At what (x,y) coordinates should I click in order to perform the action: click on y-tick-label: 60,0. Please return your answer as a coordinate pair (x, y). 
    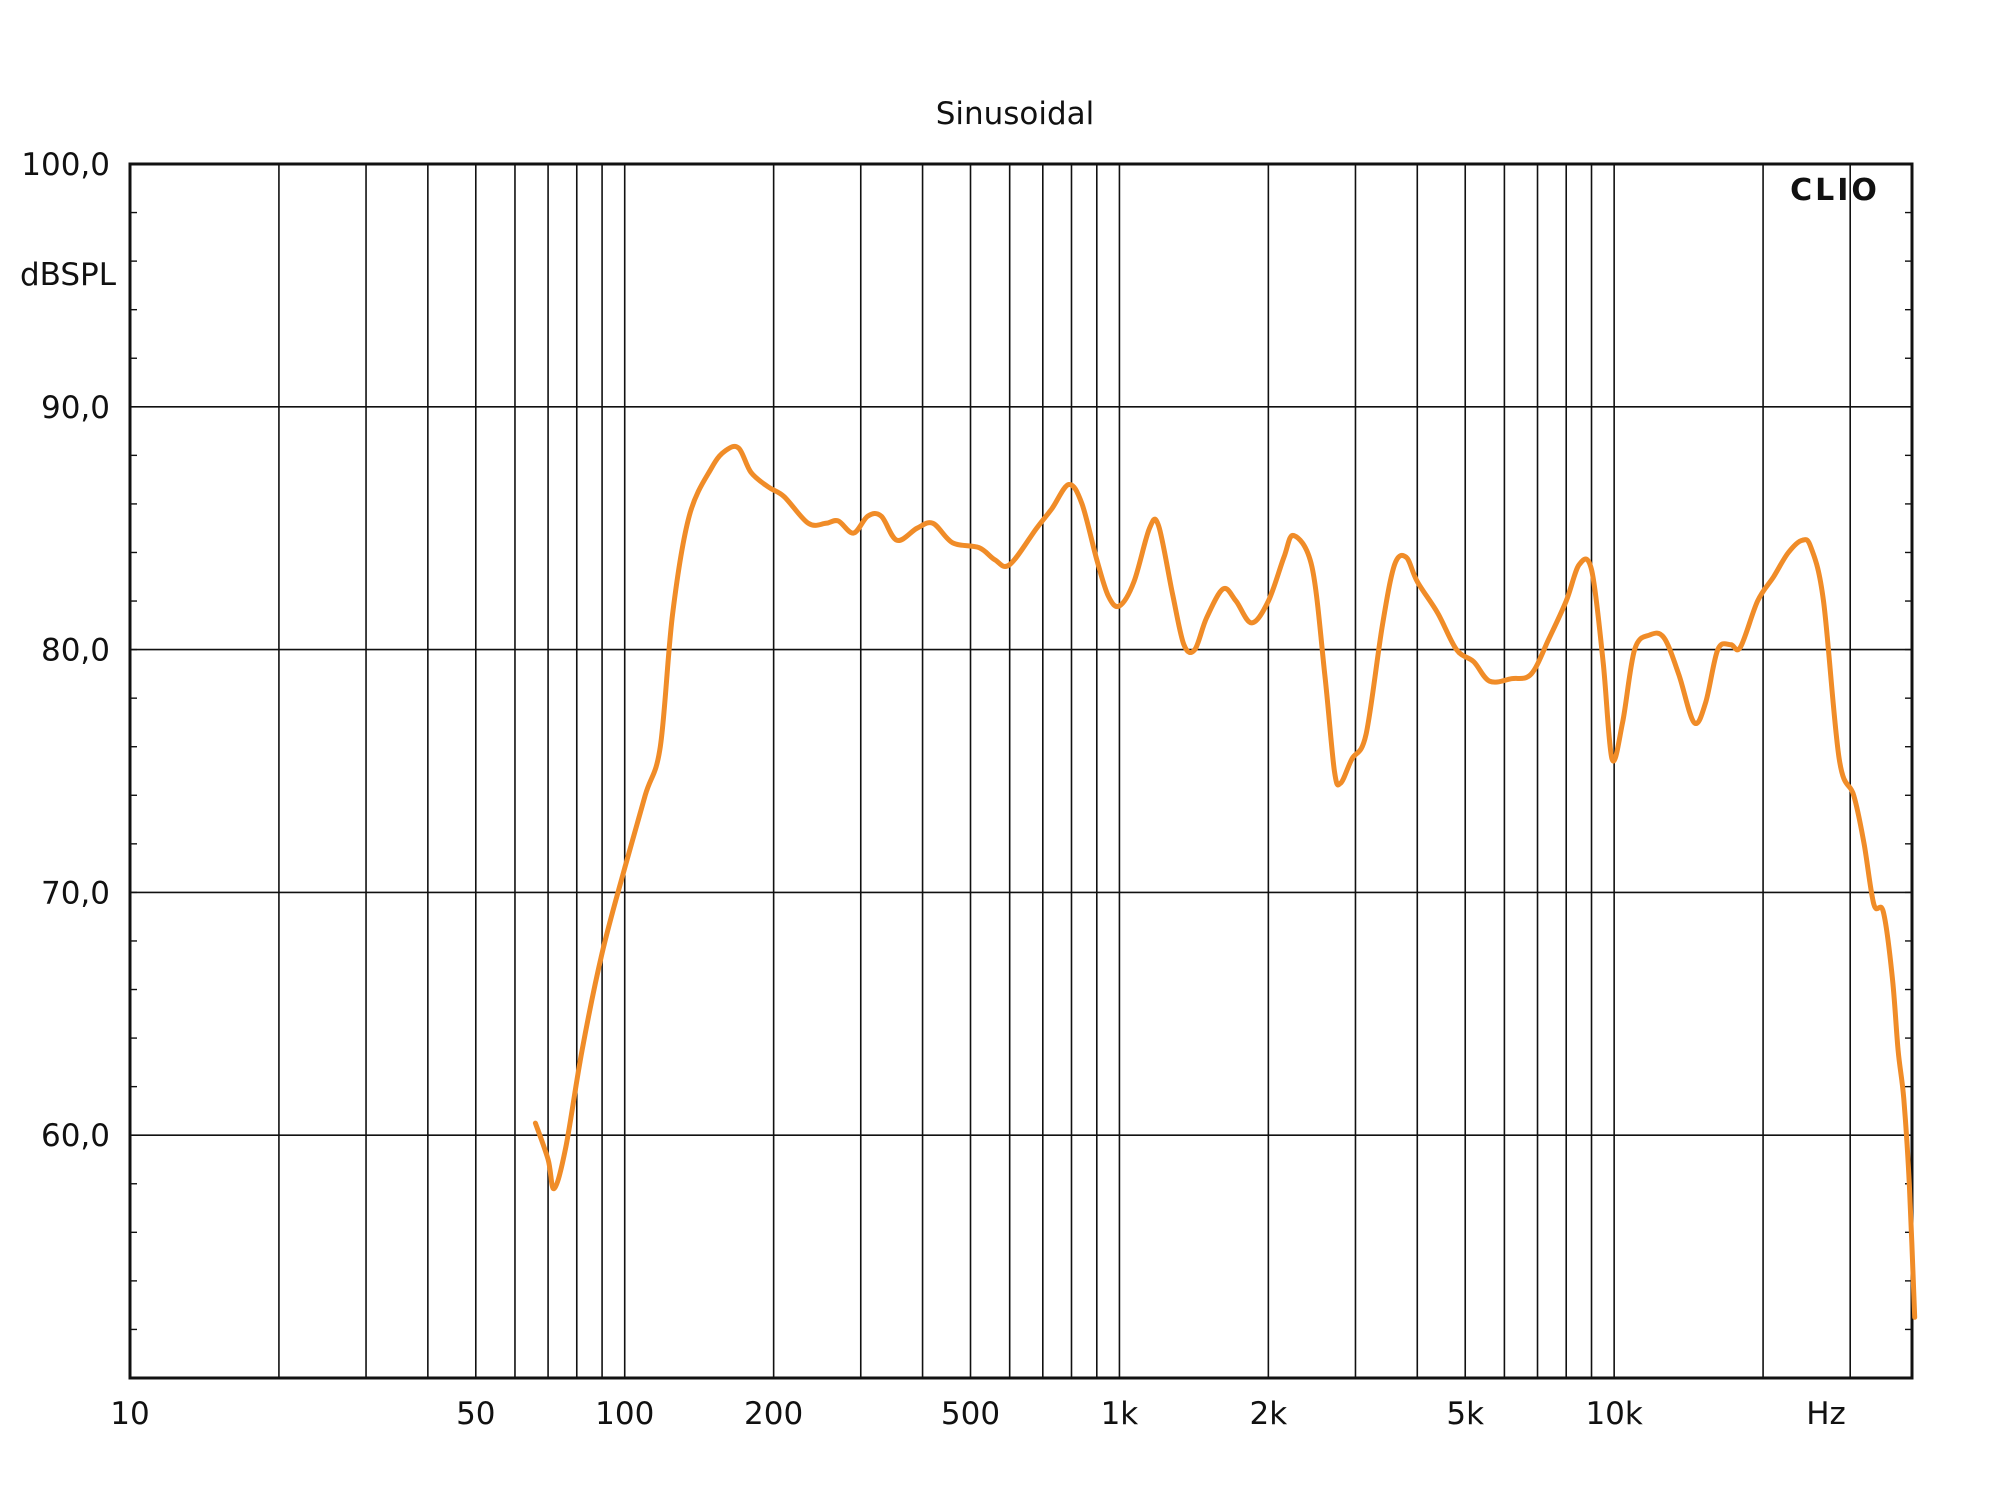
    Looking at the image, I should click on (75, 1136).